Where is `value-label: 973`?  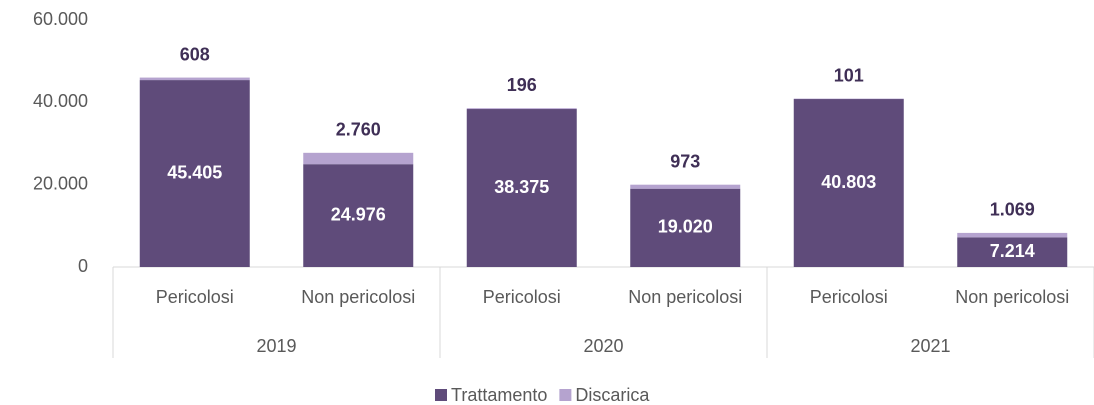 value-label: 973 is located at coordinates (685, 161).